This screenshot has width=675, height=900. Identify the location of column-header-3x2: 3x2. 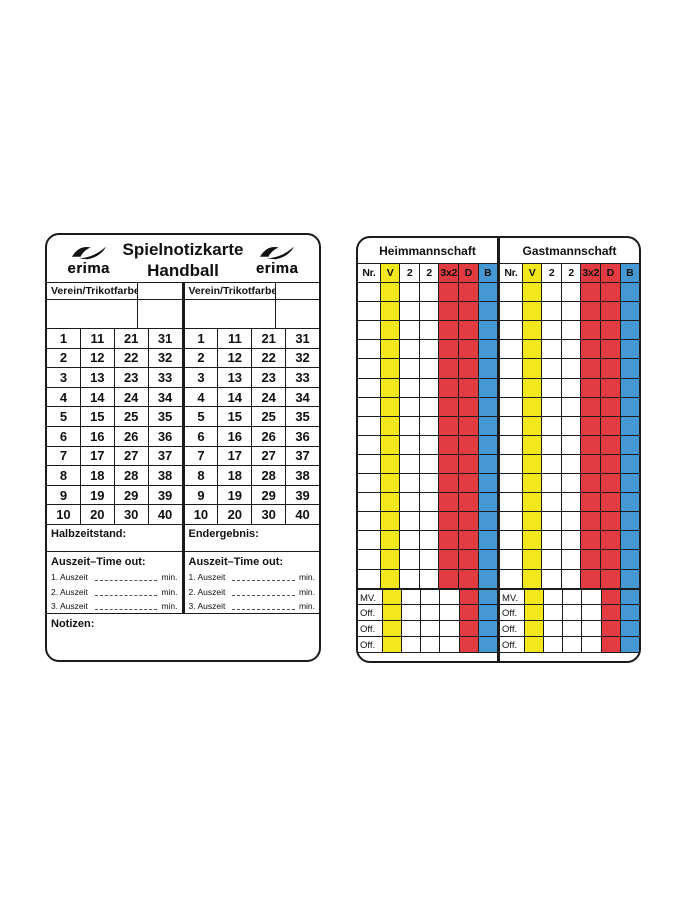
(591, 273).